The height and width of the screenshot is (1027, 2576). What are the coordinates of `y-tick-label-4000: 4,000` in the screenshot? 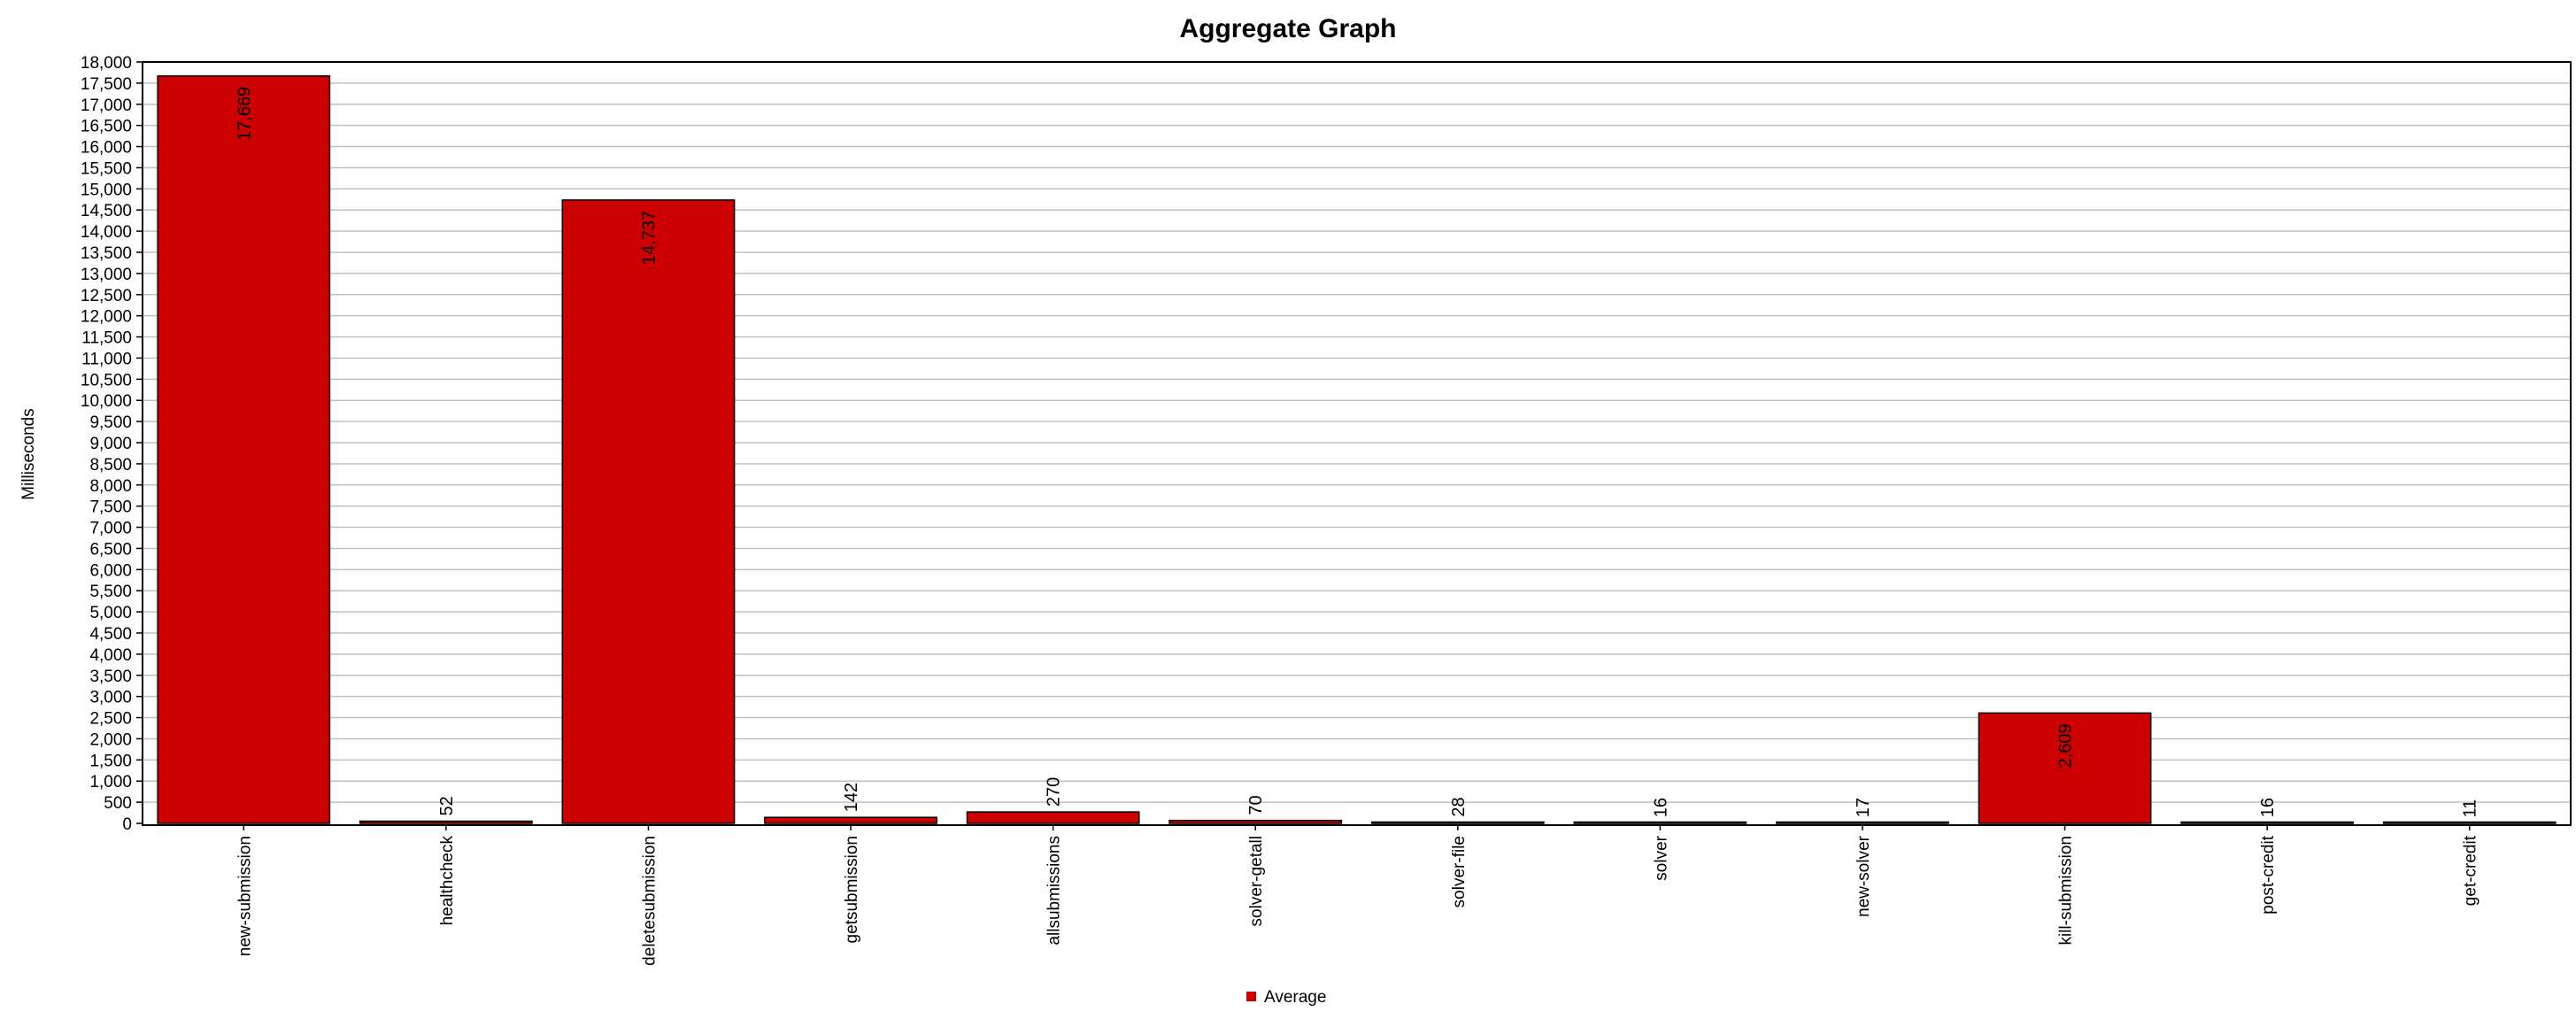 It's located at (110, 655).